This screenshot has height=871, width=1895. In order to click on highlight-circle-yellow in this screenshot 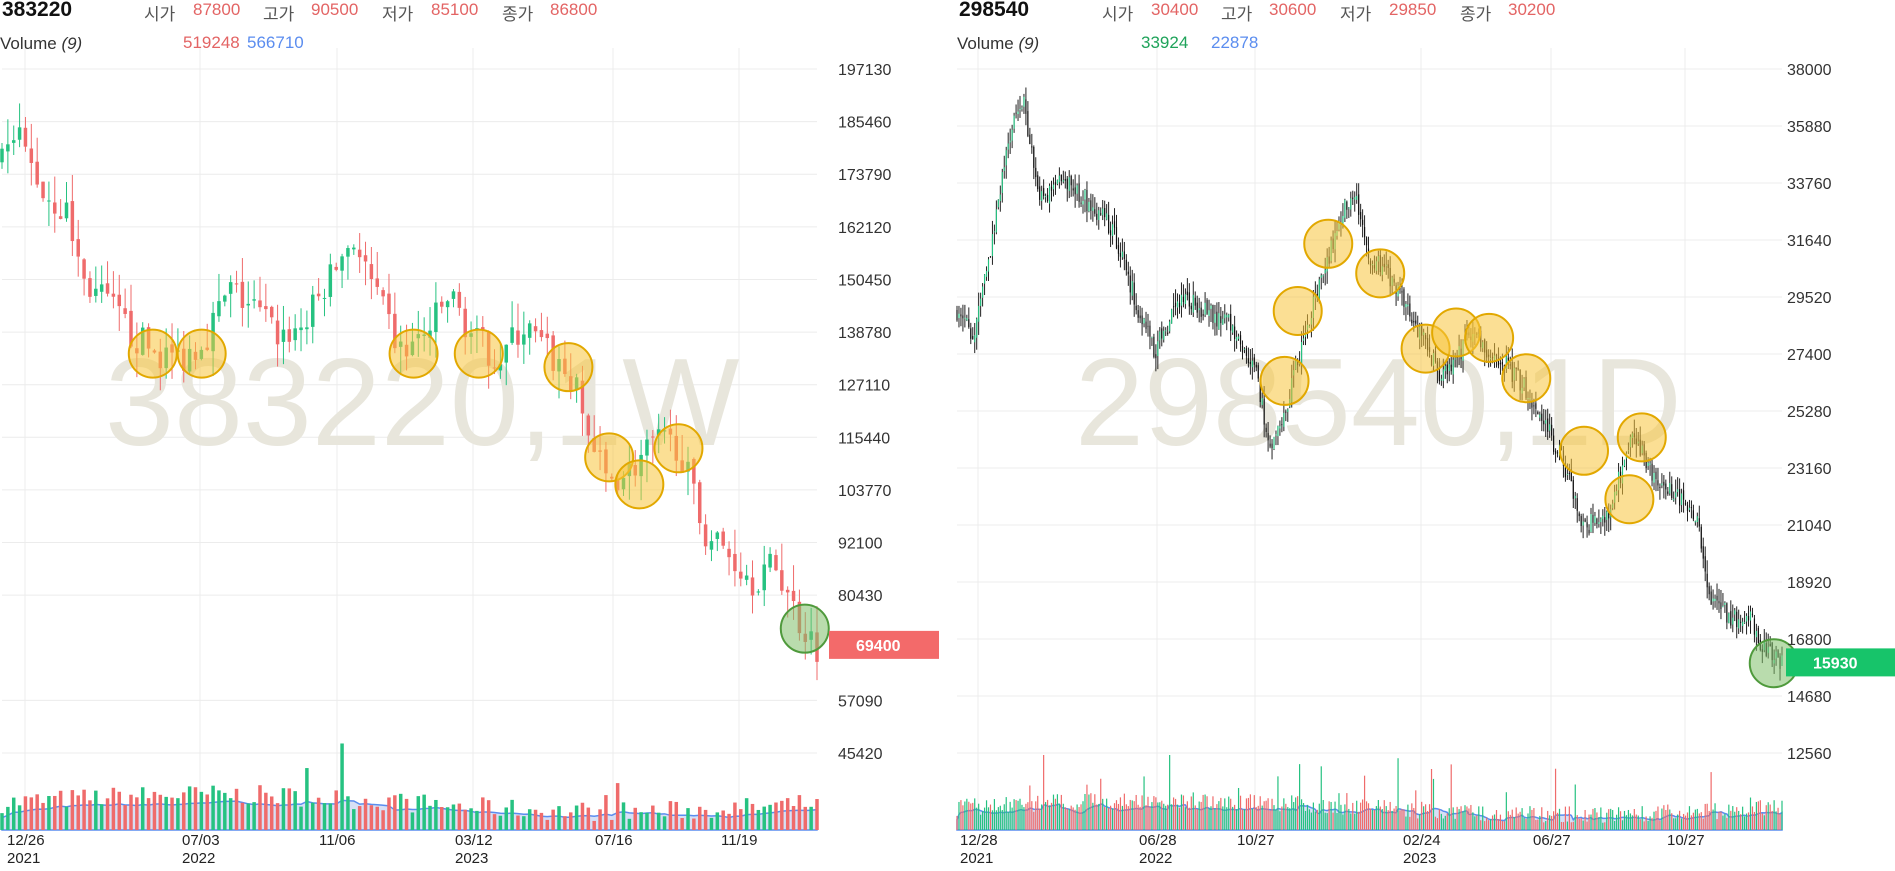, I will do `click(201, 353)`.